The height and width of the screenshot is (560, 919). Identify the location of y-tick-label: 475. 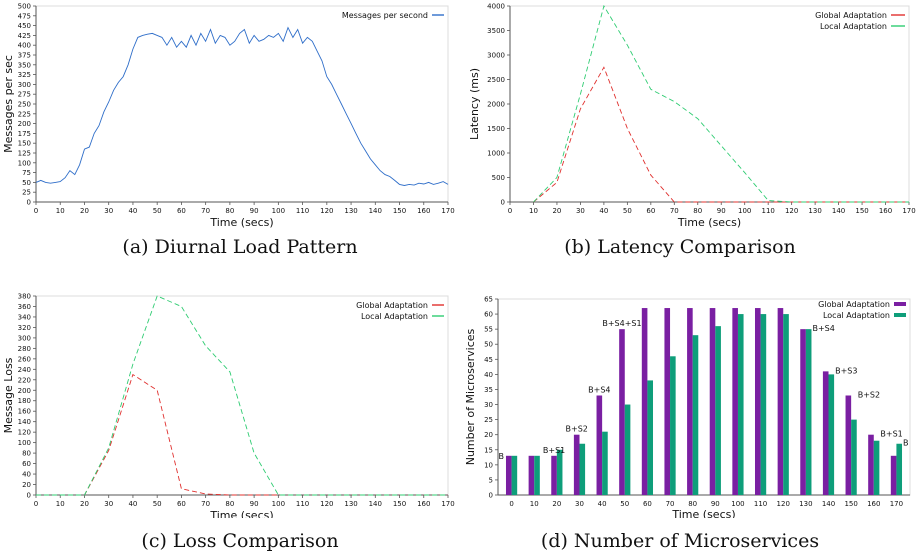
(24, 16).